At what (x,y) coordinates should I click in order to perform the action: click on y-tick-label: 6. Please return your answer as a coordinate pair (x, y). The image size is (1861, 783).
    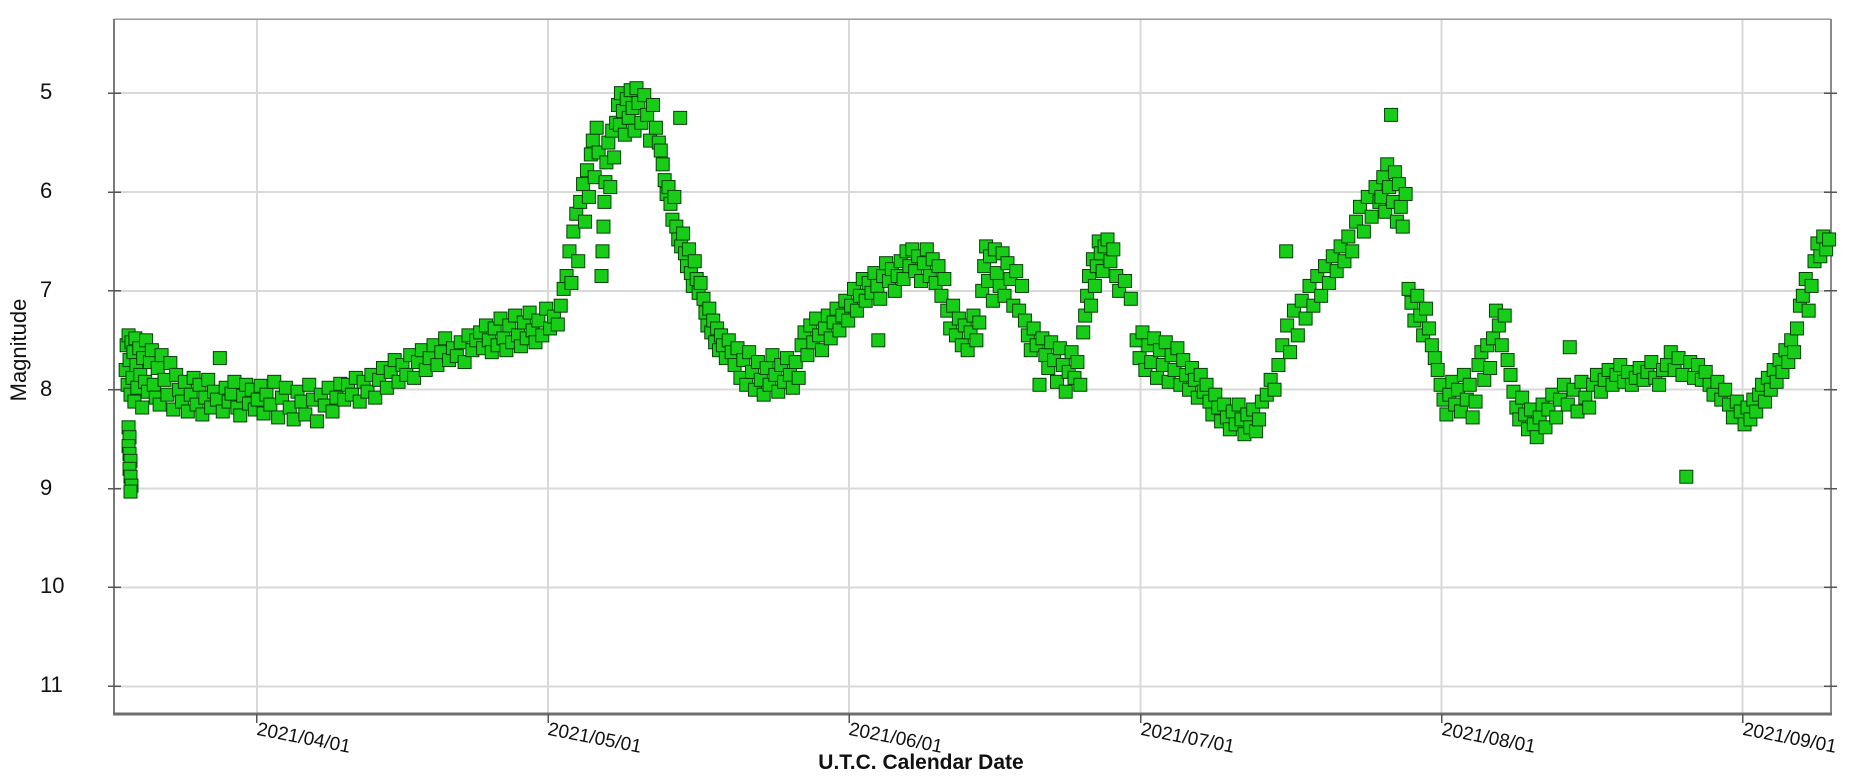
    Looking at the image, I should click on (46, 190).